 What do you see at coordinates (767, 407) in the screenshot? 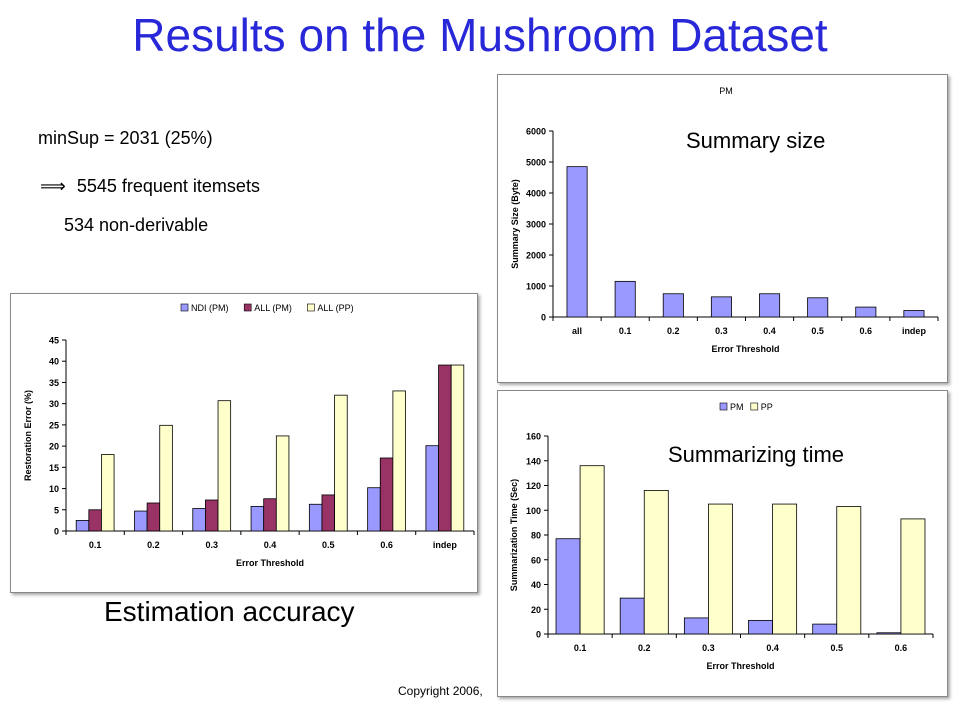
I see `legend-label: PP` at bounding box center [767, 407].